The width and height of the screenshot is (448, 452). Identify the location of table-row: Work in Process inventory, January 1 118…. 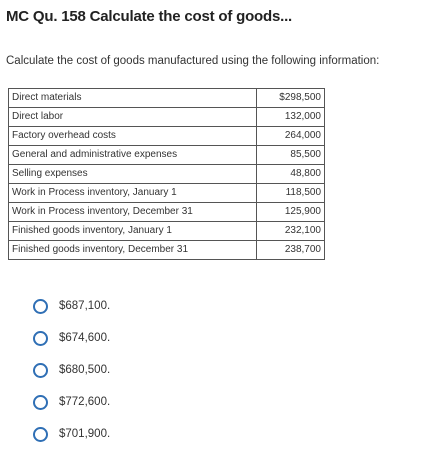
(166, 193).